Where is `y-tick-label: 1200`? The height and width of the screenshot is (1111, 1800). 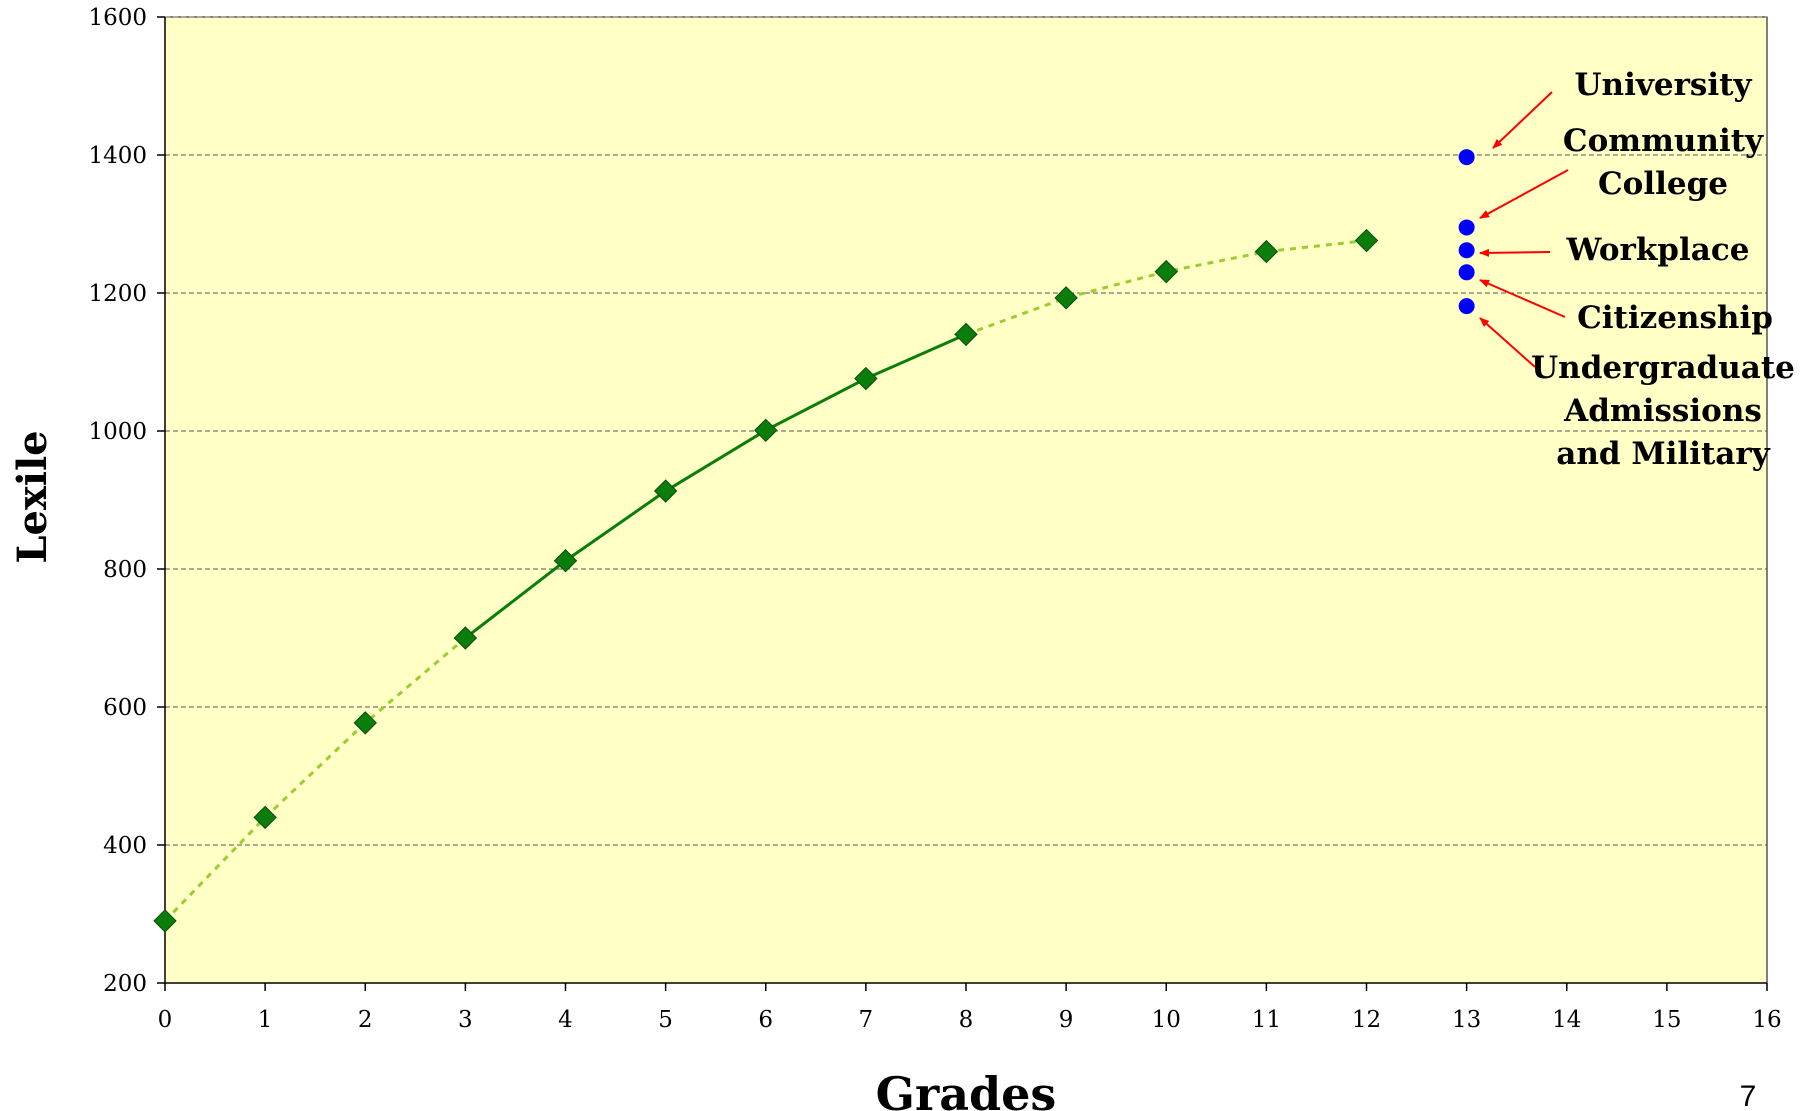
y-tick-label: 1200 is located at coordinates (117, 294).